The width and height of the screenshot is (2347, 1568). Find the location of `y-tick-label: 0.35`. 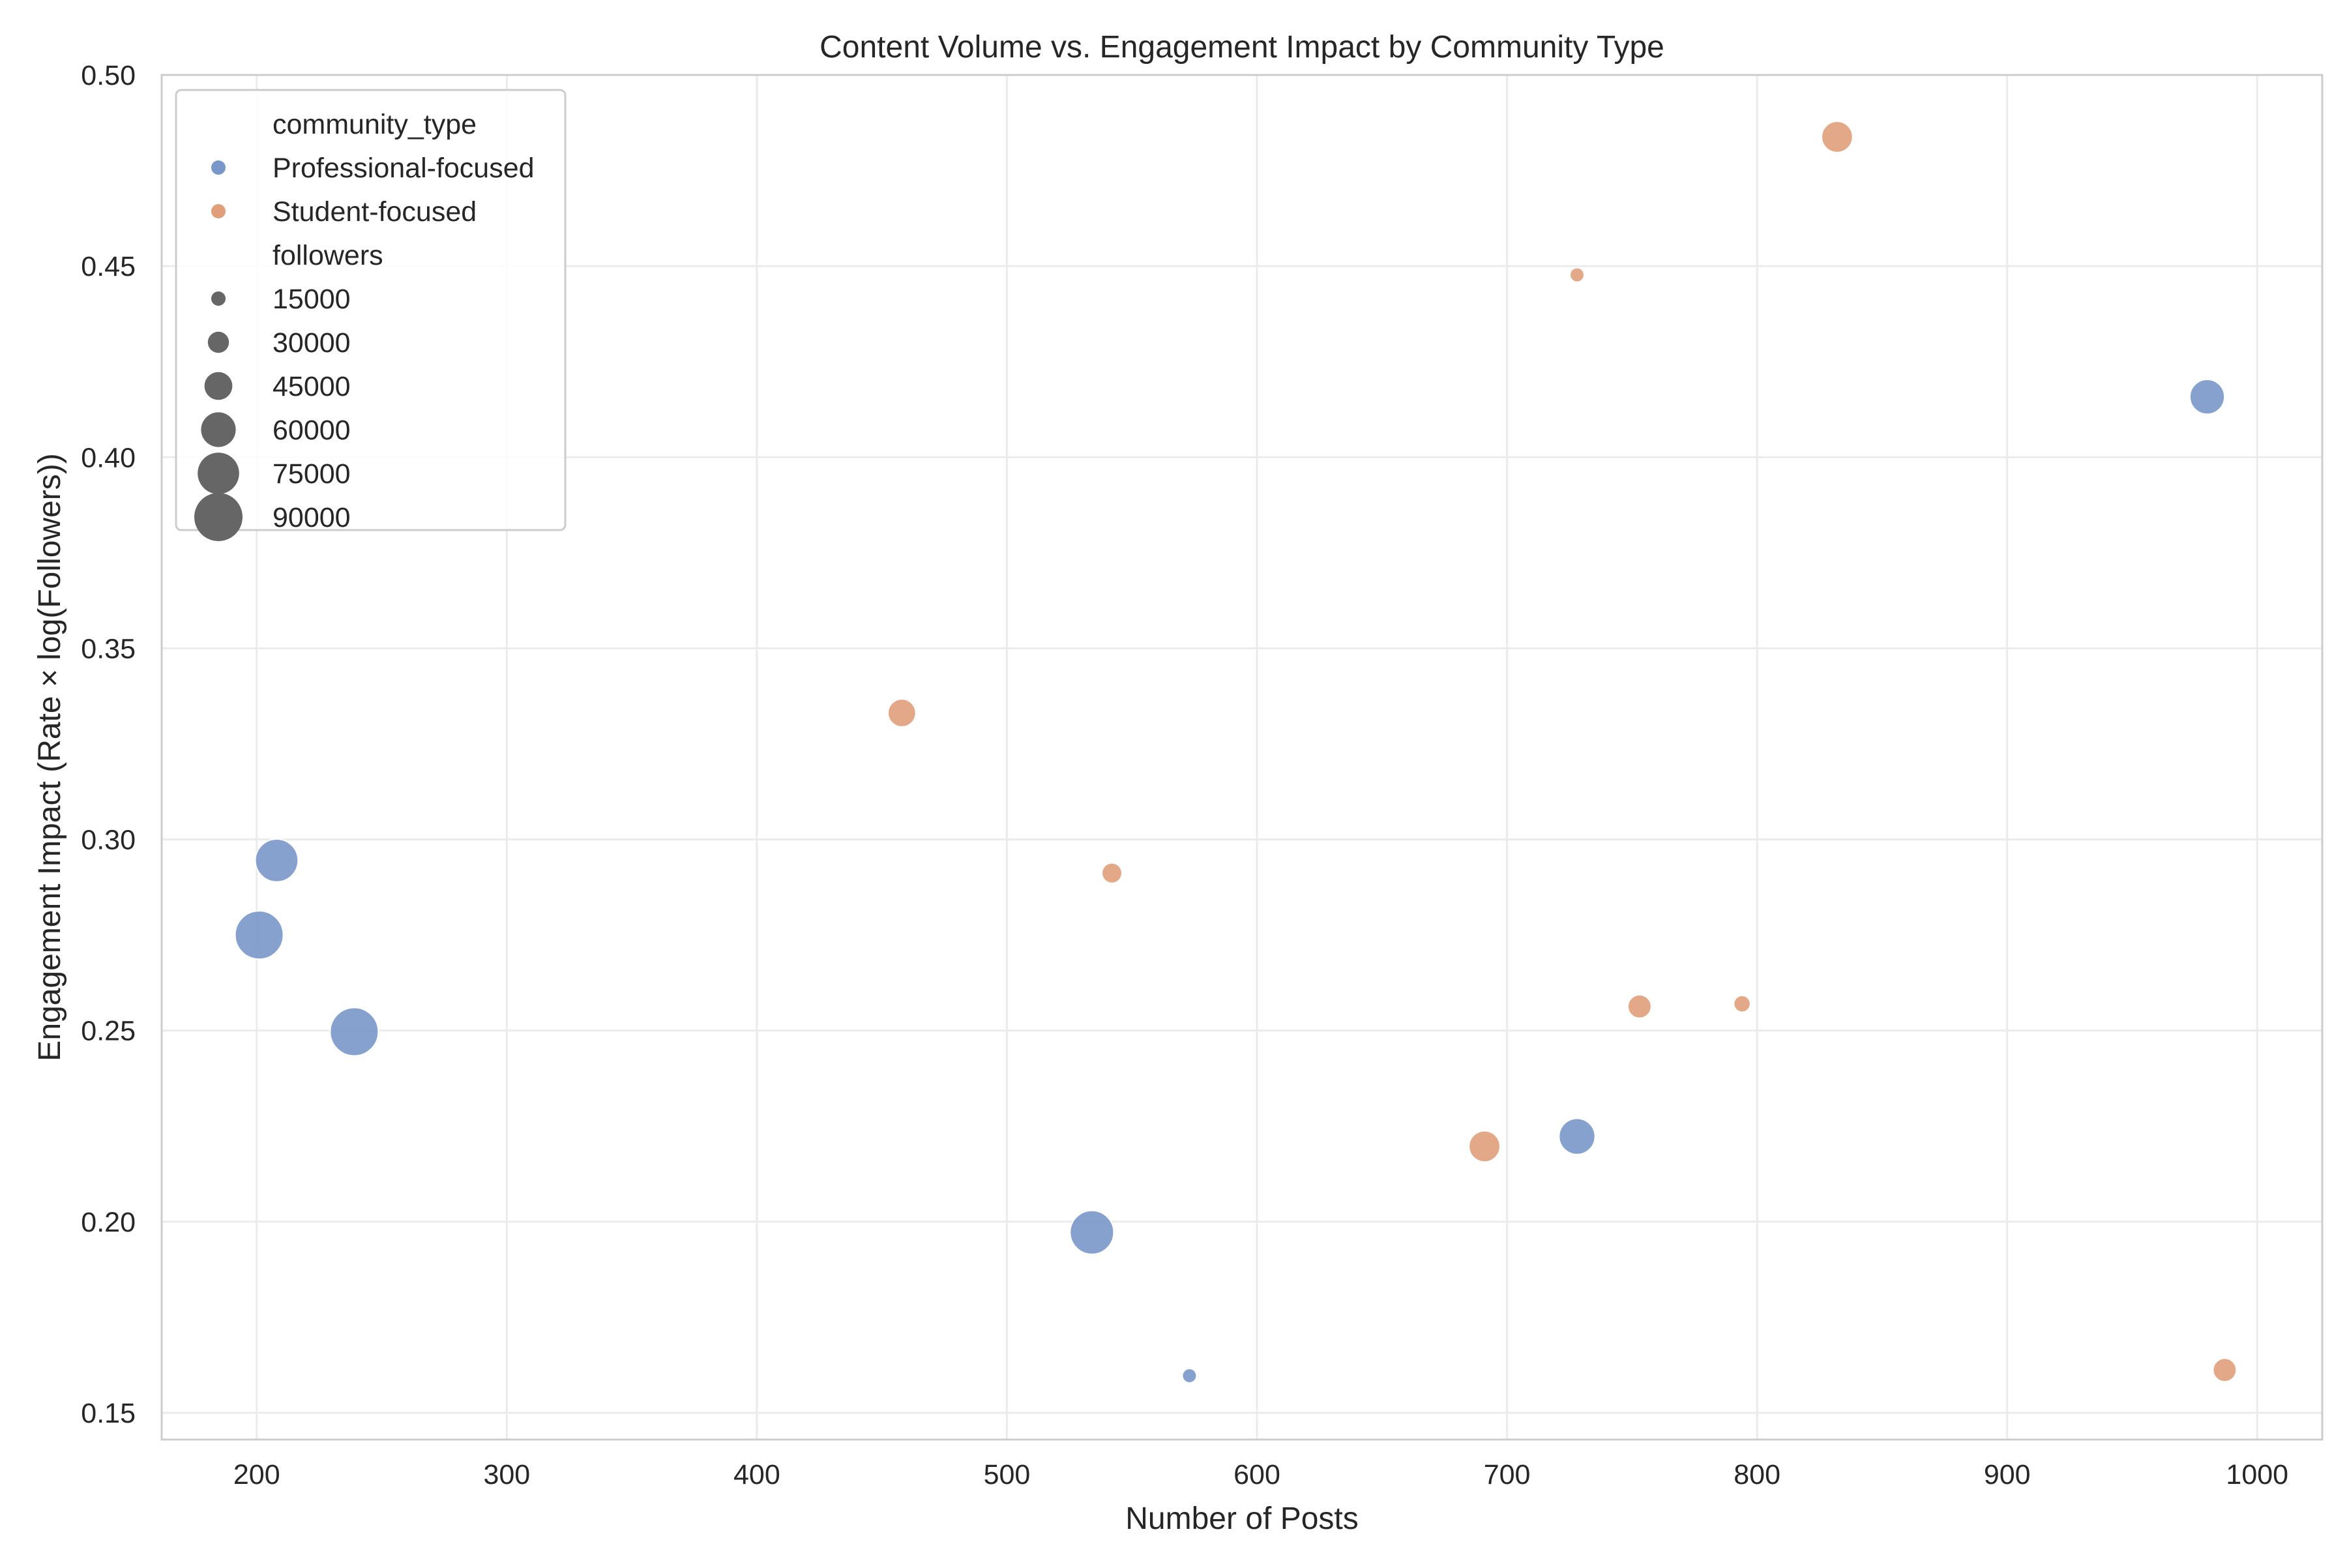

y-tick-label: 0.35 is located at coordinates (108, 649).